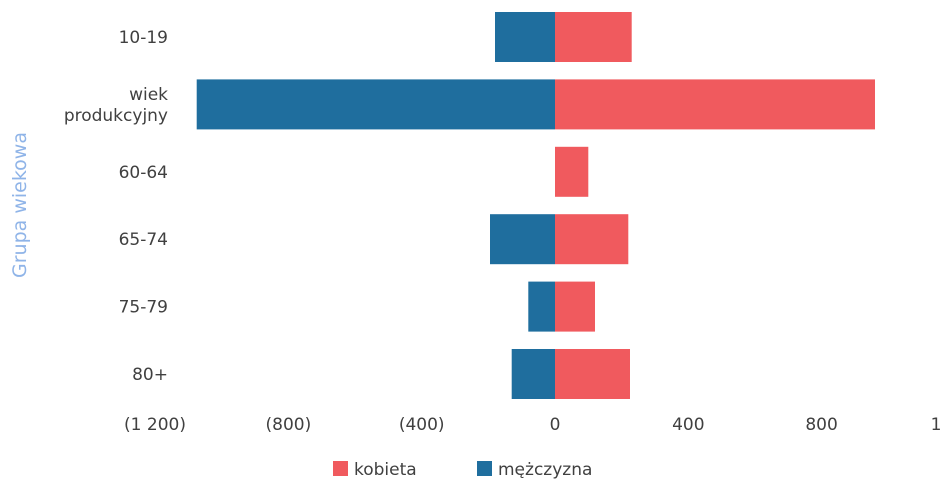 The width and height of the screenshot is (947, 488). Describe the element at coordinates (821, 425) in the screenshot. I see `x-tick-label: 800` at that location.